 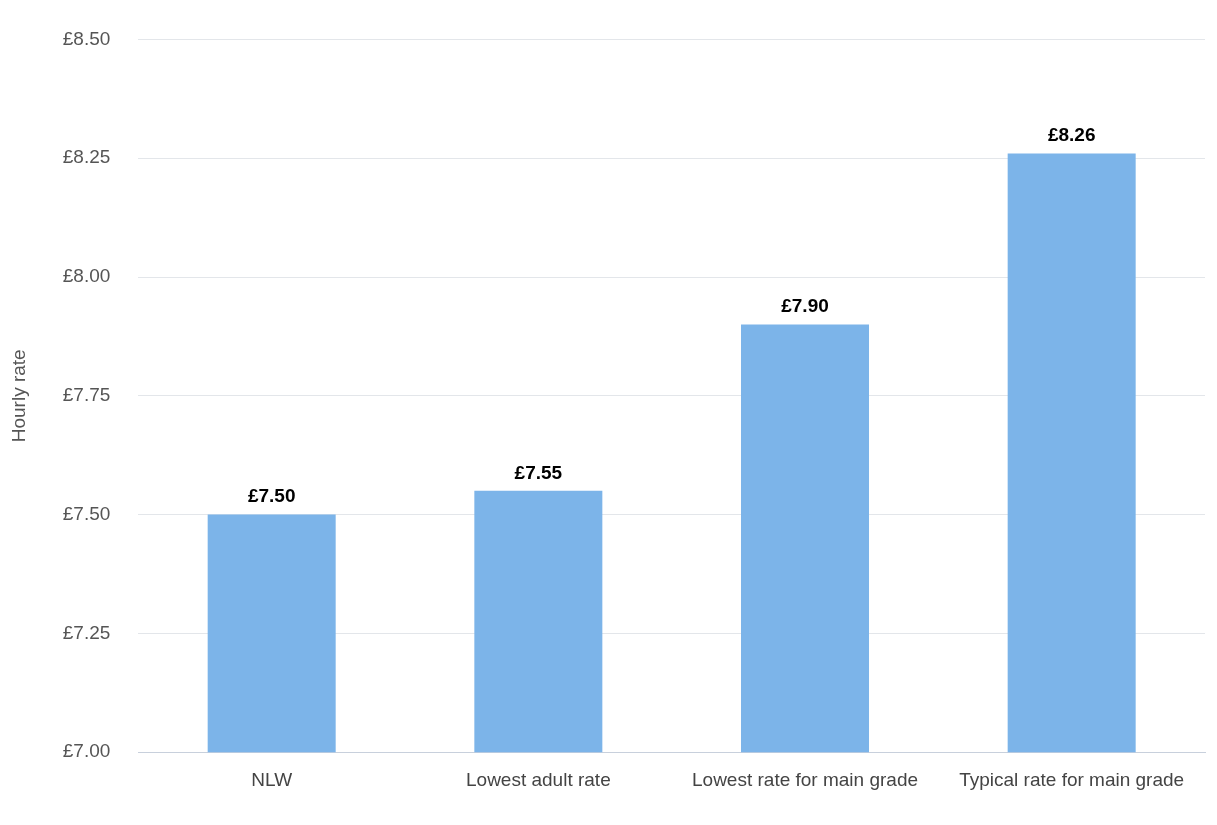 I want to click on data-label: £7.50, so click(x=271, y=496).